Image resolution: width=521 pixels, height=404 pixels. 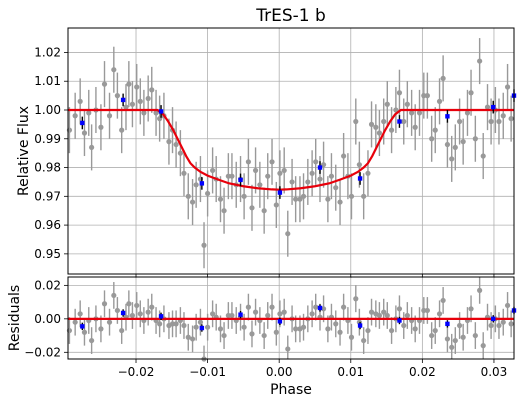 I want to click on flux-y-tick-label: 1.02, so click(x=47, y=52).